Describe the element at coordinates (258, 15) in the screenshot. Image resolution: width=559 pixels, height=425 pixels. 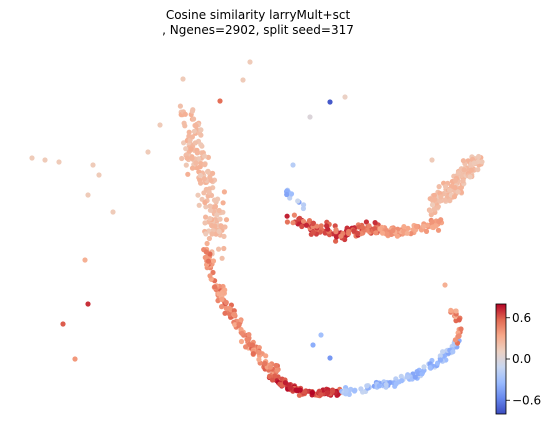
I see `chart-title-line-1: Cosine similarity larryMult+sct` at that location.